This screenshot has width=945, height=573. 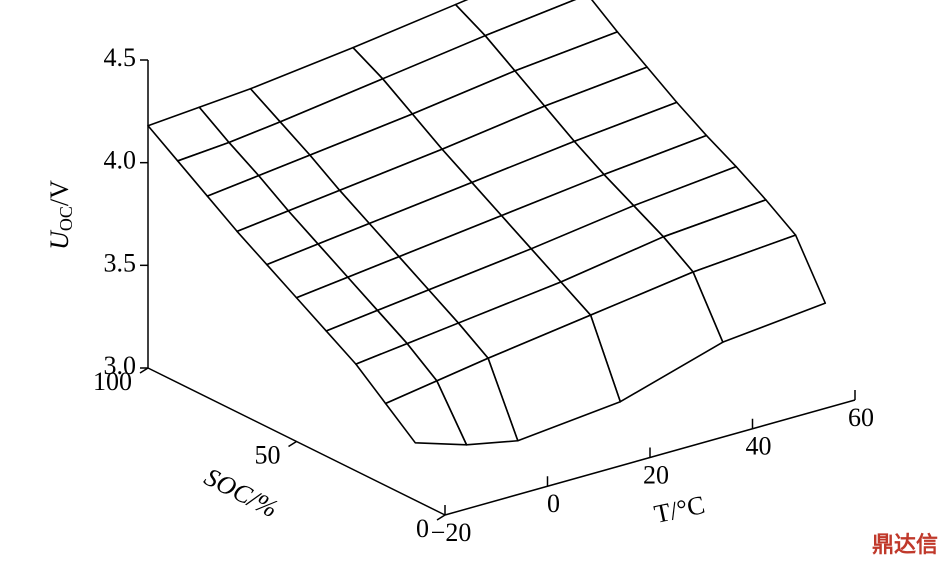 What do you see at coordinates (268, 454) in the screenshot?
I see `y-tick-label: 50` at bounding box center [268, 454].